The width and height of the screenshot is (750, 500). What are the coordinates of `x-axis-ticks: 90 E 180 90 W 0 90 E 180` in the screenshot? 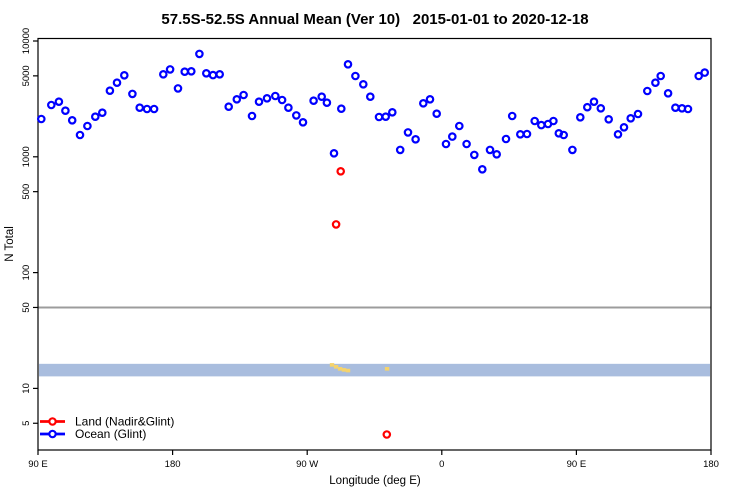 It's located at (373, 460).